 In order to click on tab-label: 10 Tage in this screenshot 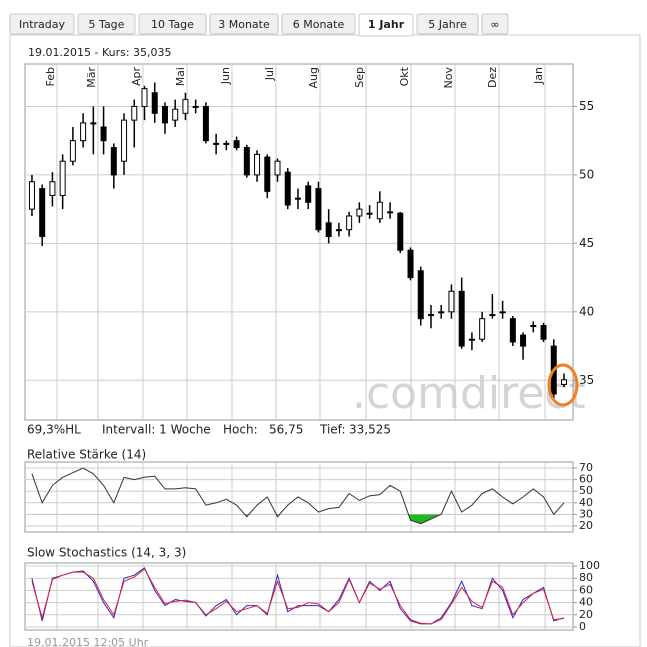, I will do `click(172, 24)`.